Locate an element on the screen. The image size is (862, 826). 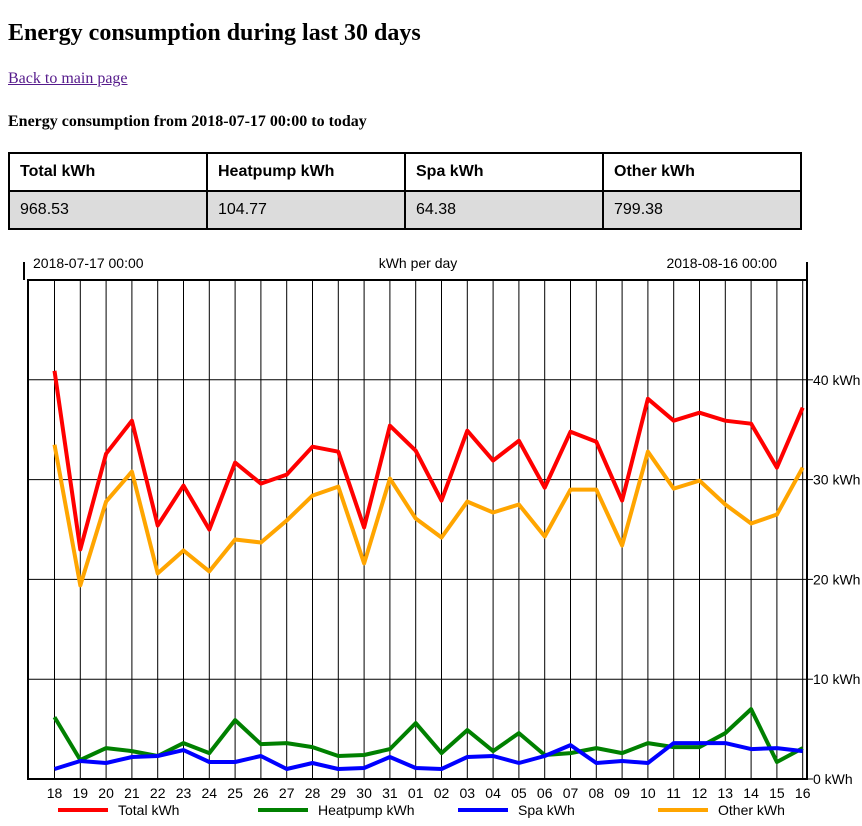
x-tick-label: 16 is located at coordinates (803, 793).